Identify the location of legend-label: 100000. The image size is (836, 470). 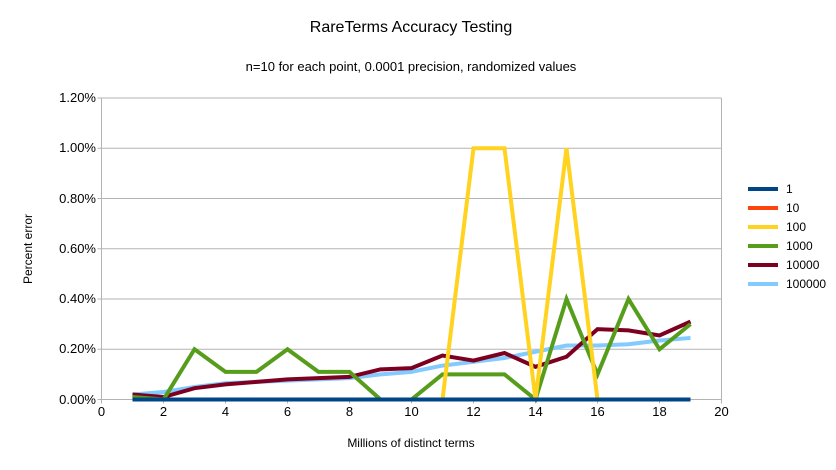
(806, 283).